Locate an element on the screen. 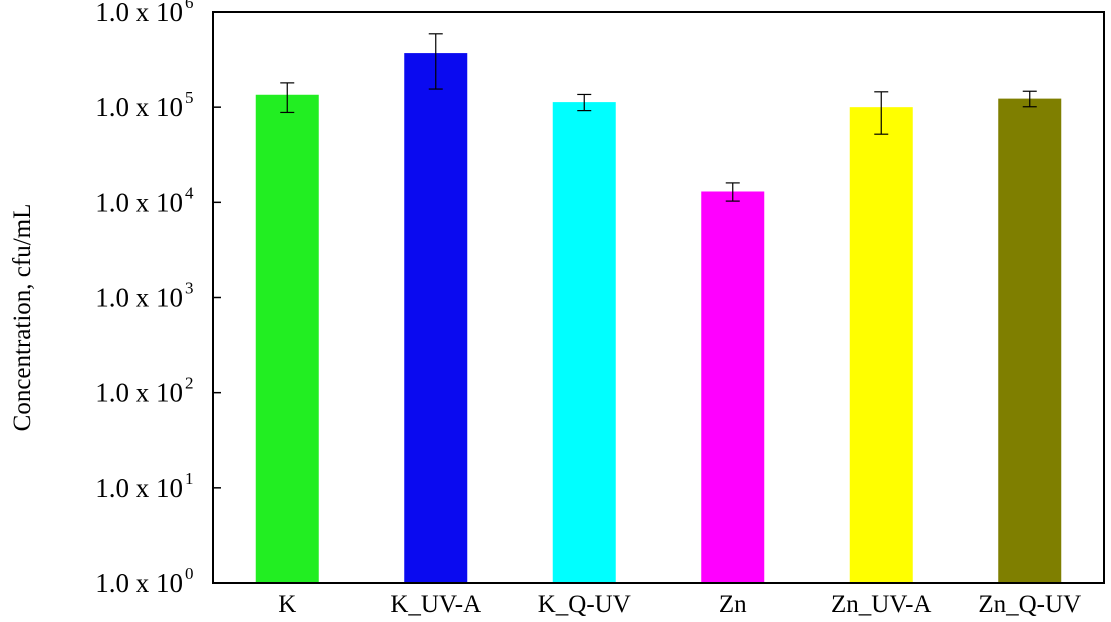 Image resolution: width=1111 pixels, height=622 pixels. x-tick-label: K_UV-A is located at coordinates (435, 604).